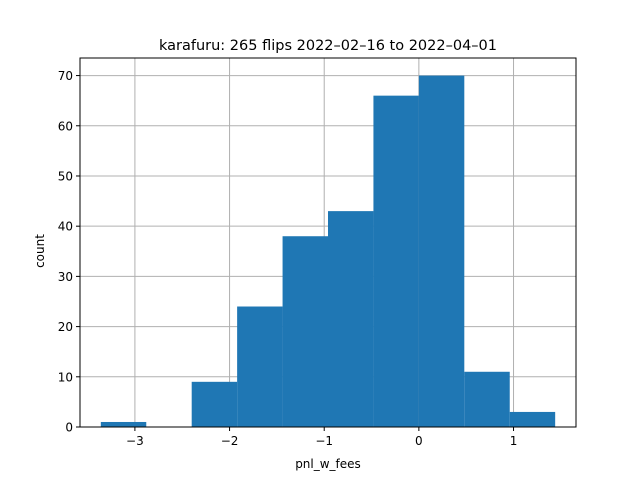 This screenshot has height=480, width=640. I want to click on y-tick-label: 50, so click(65, 176).